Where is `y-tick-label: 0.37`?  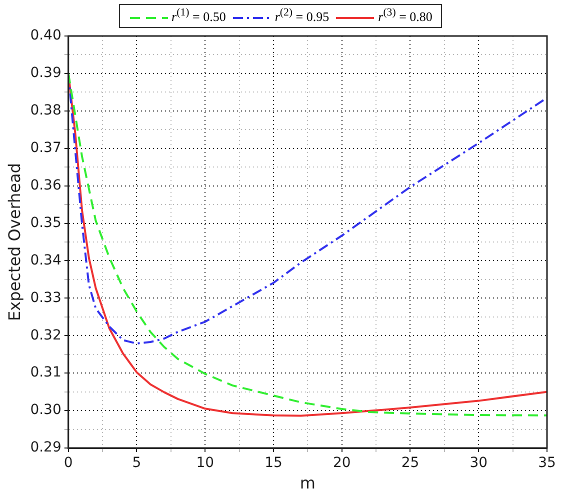 y-tick-label: 0.37 is located at coordinates (46, 148).